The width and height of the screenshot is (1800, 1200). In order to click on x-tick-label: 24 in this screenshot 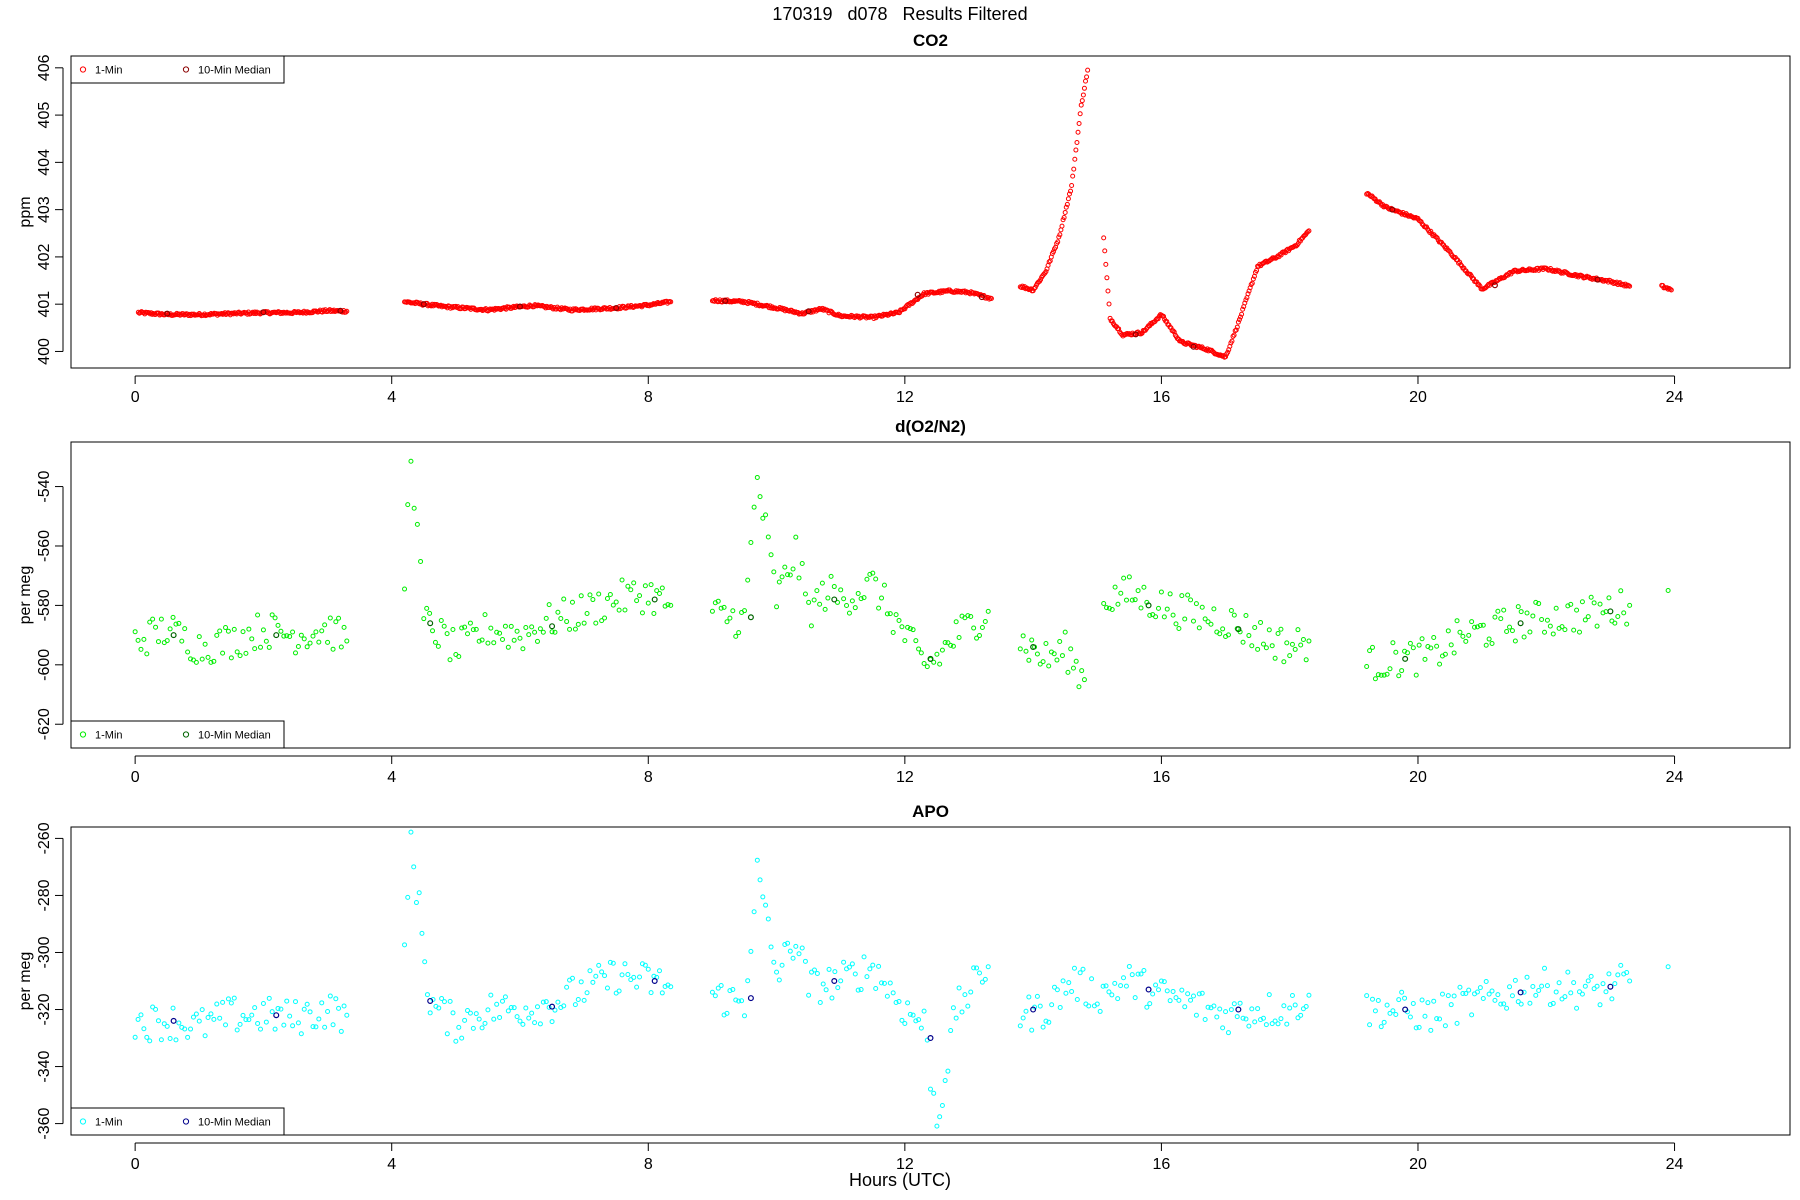, I will do `click(1675, 397)`.